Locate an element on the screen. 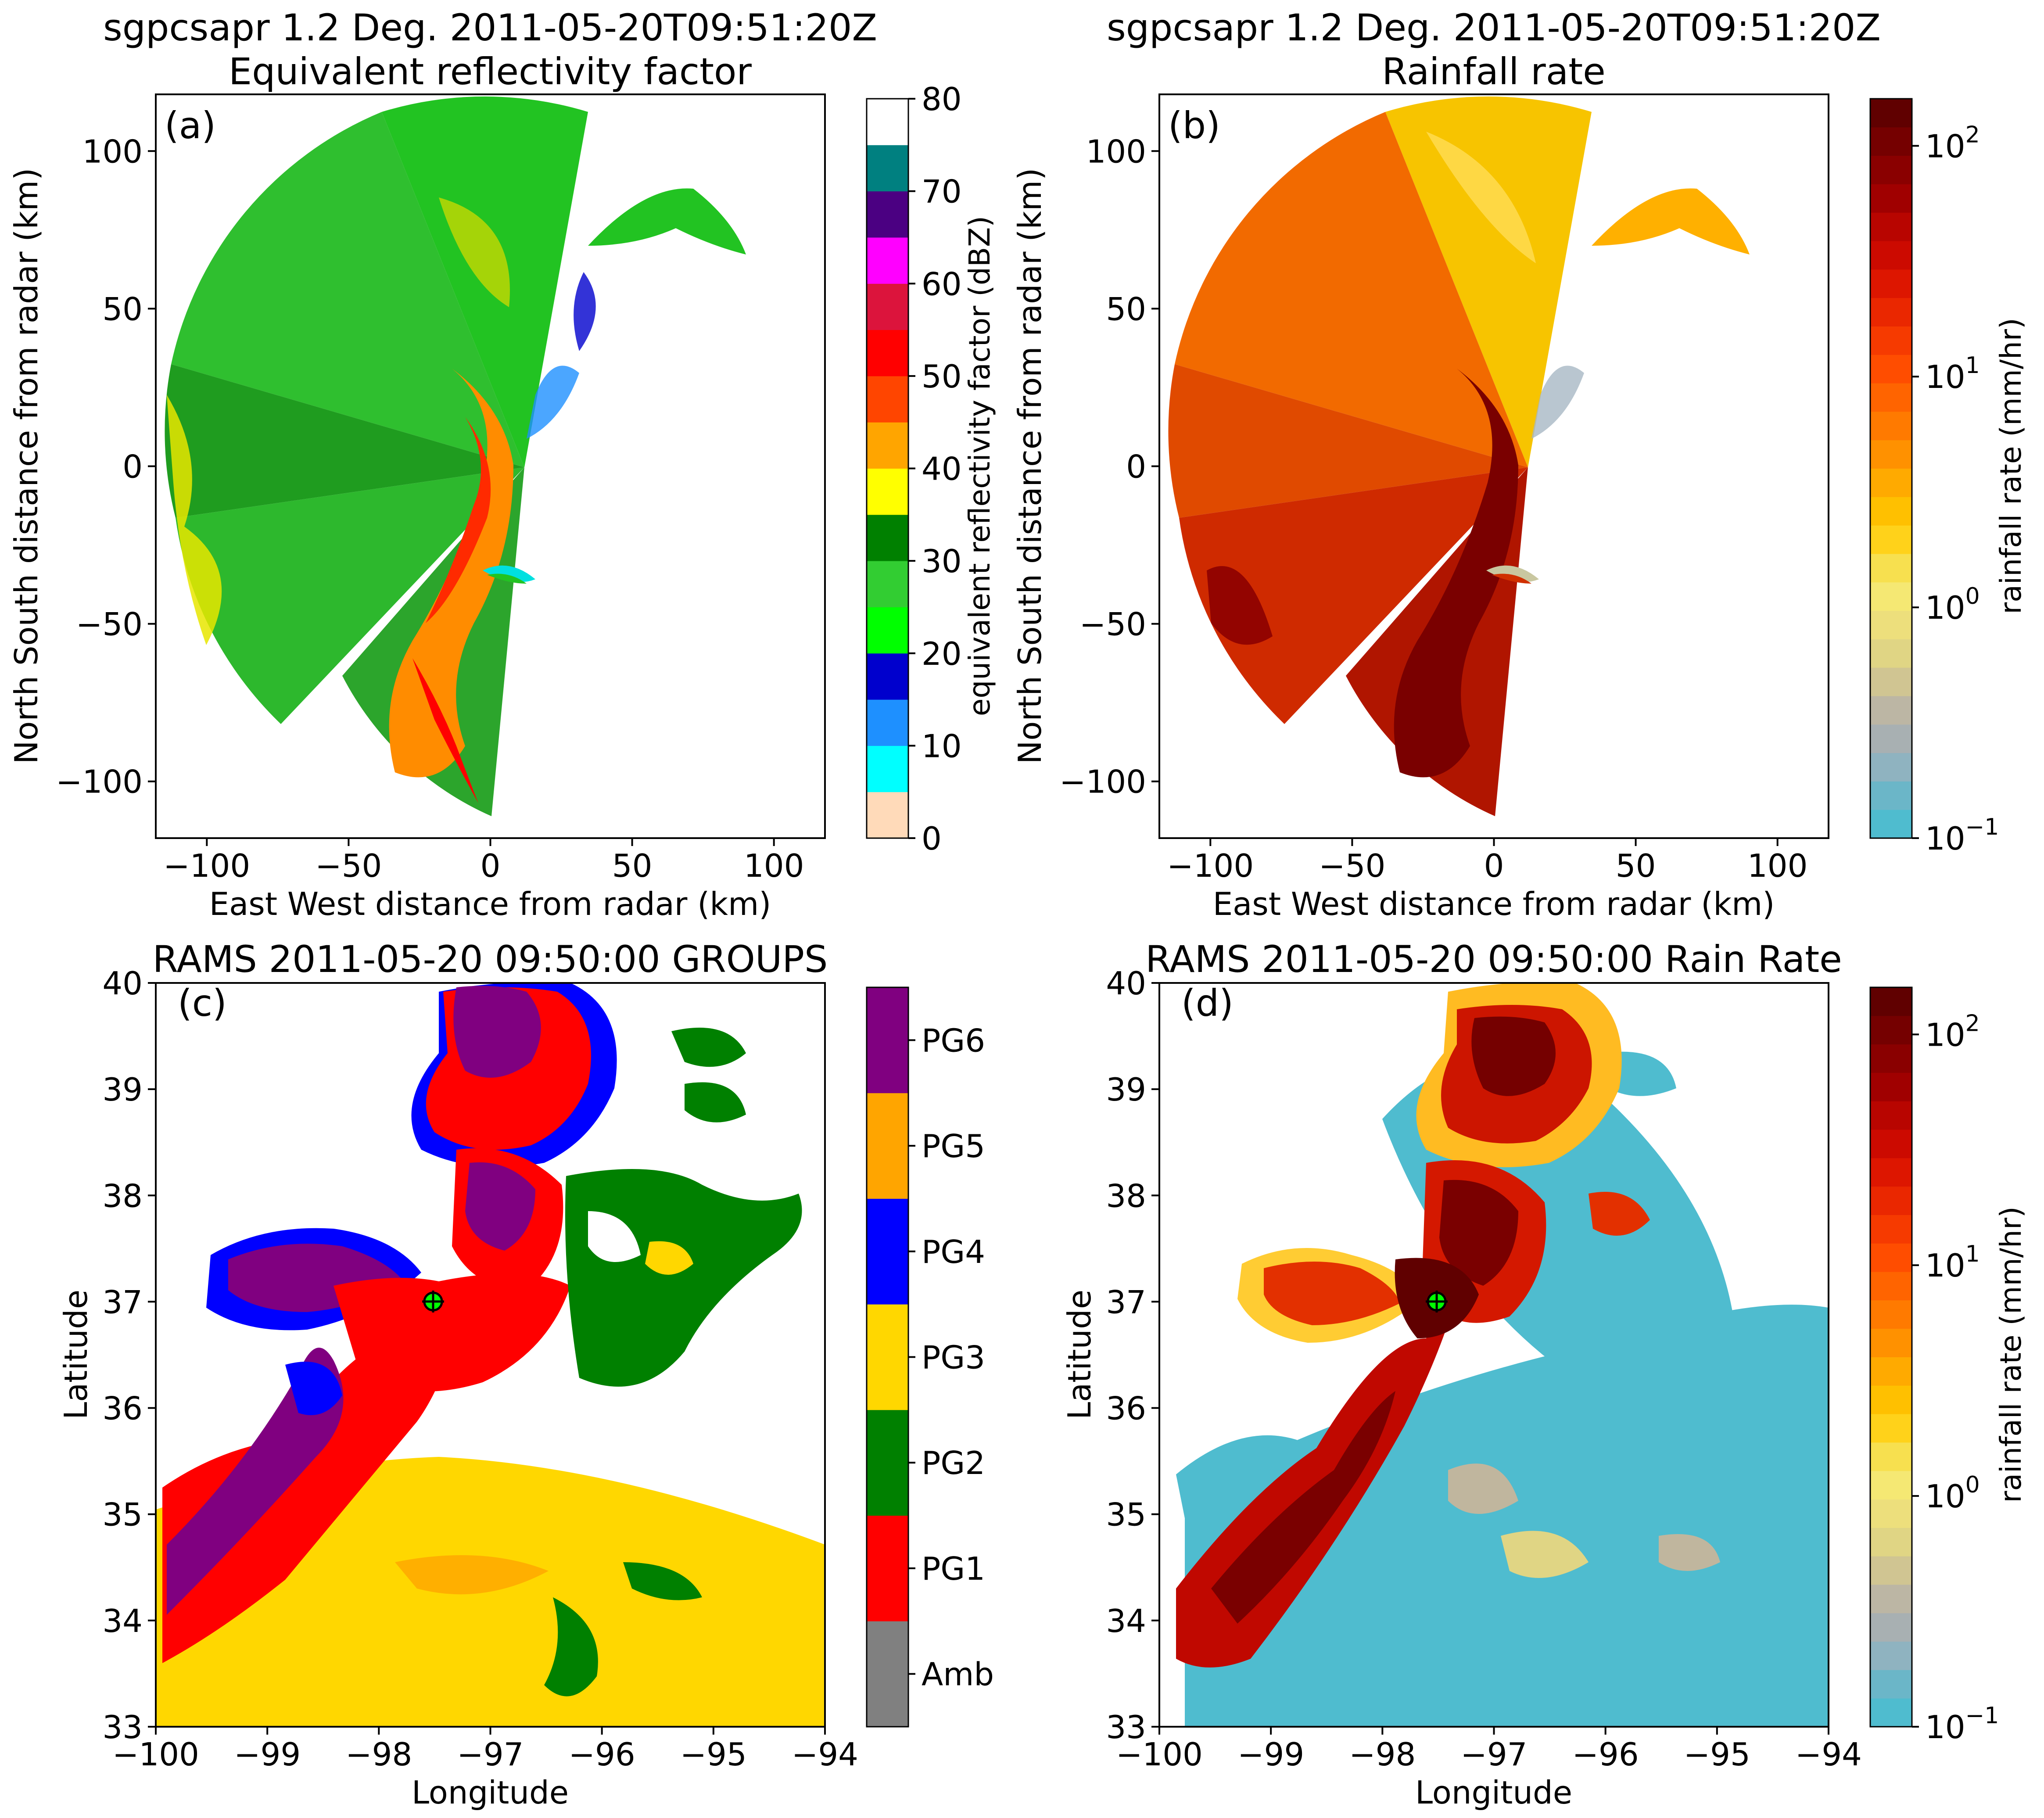  x-tick-label: −99 is located at coordinates (267, 1754).